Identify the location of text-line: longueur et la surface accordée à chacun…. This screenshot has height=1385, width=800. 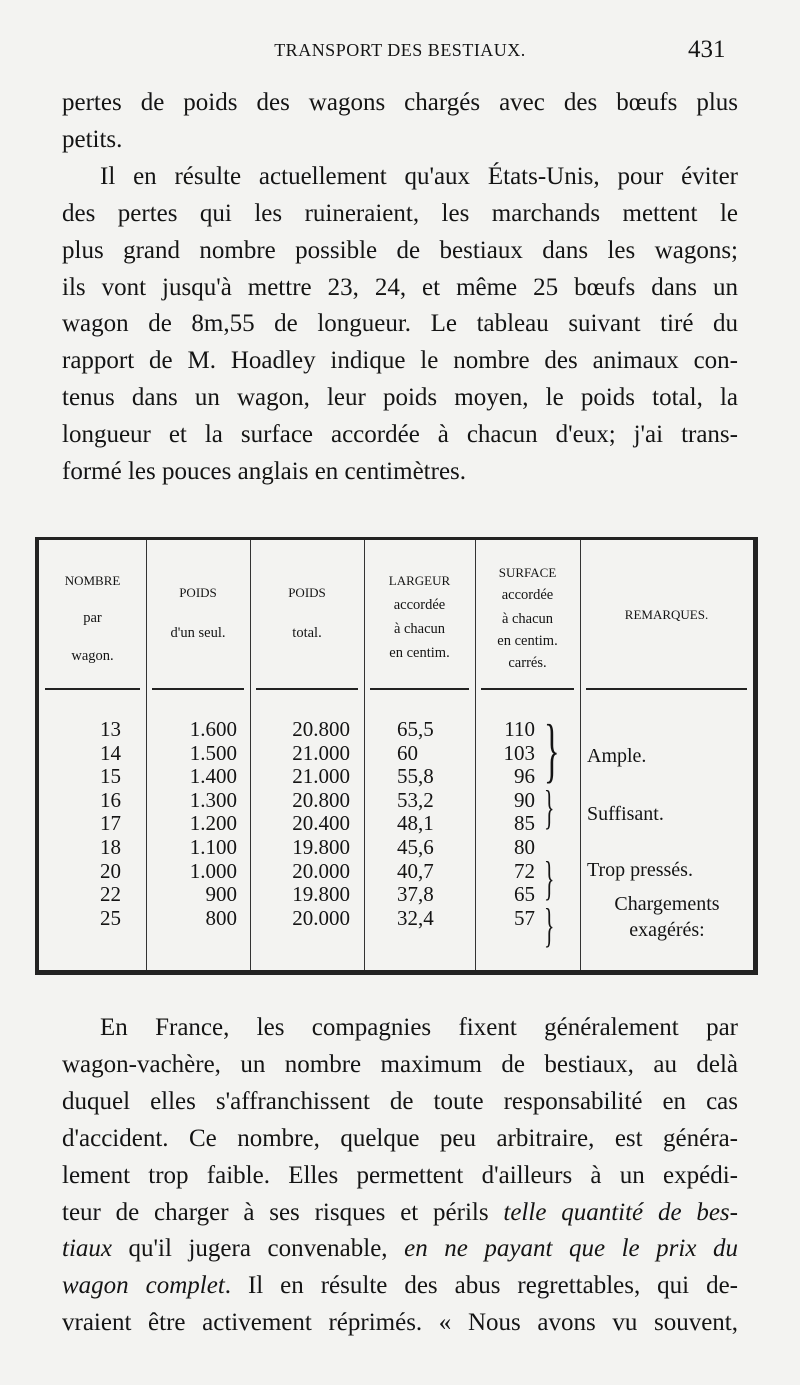
(400, 435).